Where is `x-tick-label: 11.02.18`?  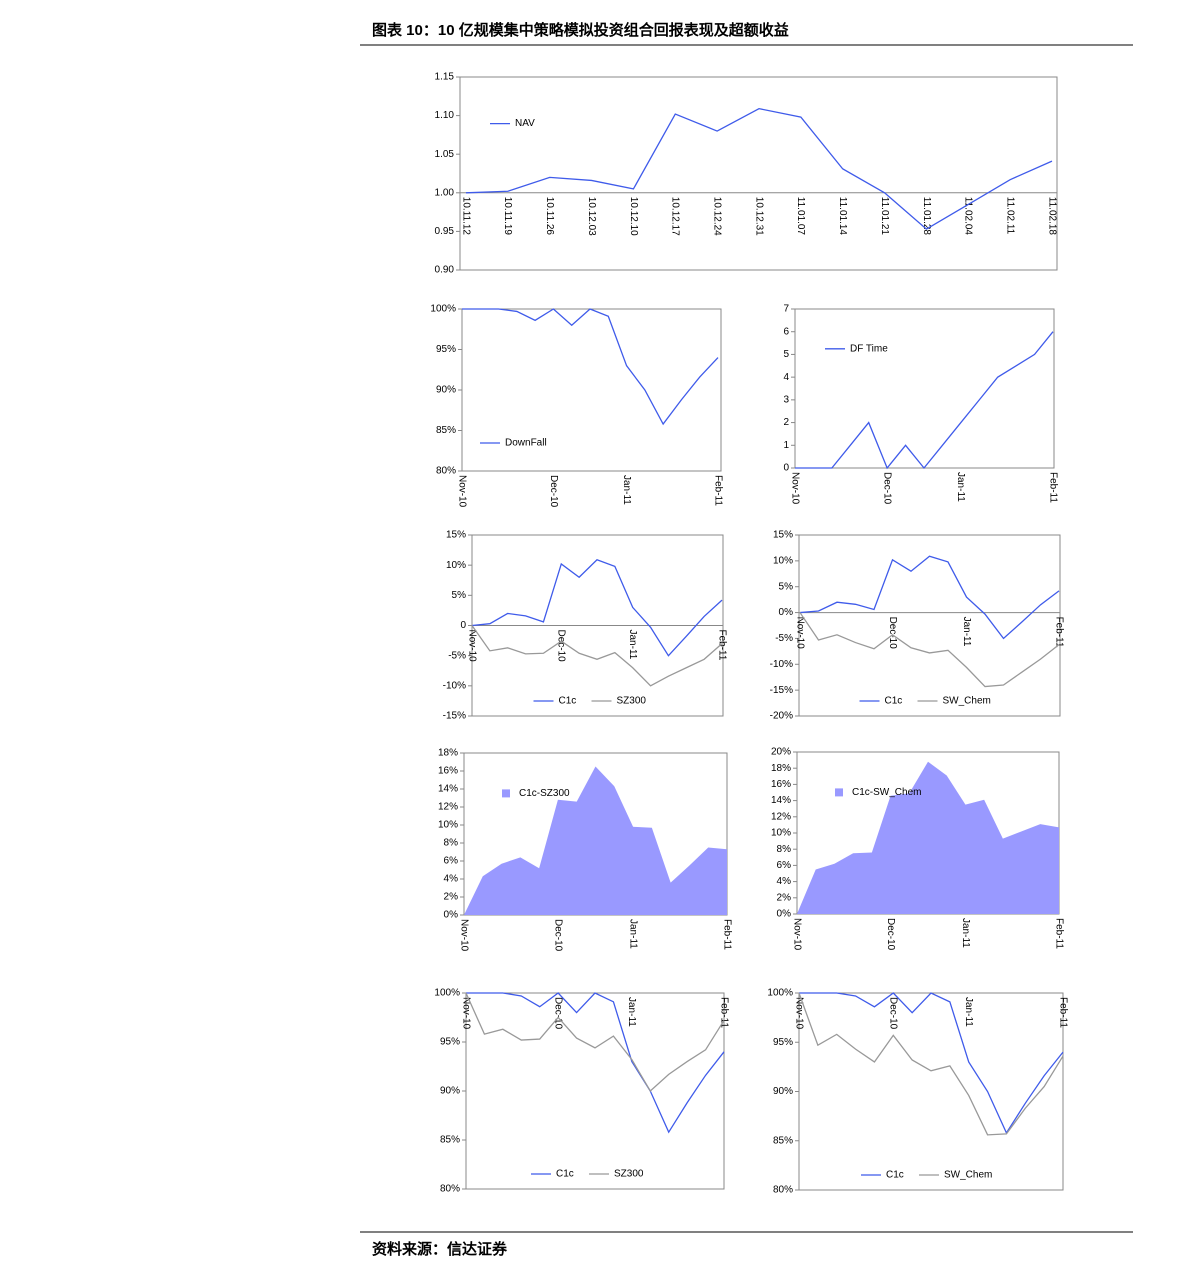 x-tick-label: 11.02.18 is located at coordinates (1051, 216).